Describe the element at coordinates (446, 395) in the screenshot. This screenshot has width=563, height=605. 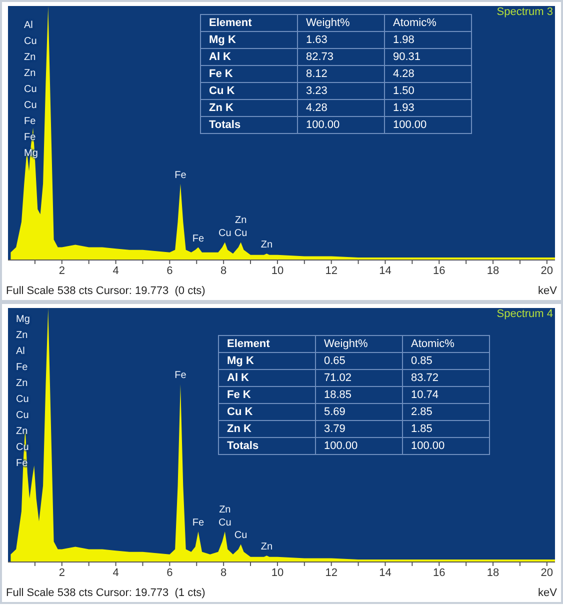
I see `data-label: 10.74` at that location.